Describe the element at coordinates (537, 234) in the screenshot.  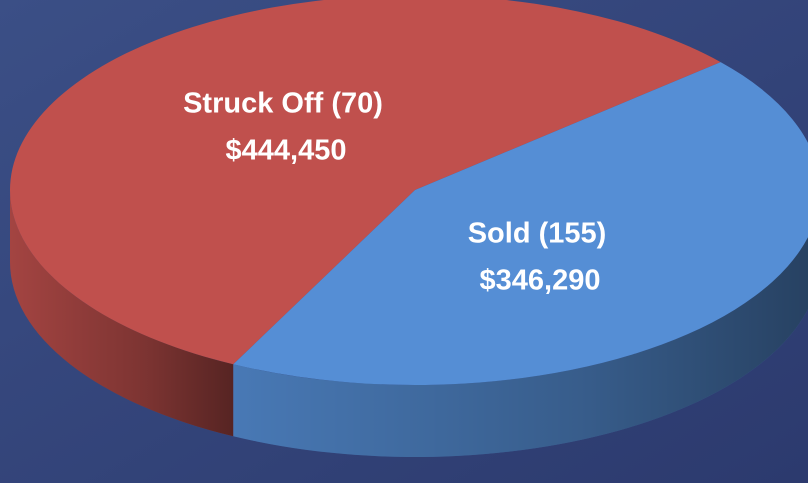
I see `slice-label: Sold (155)` at that location.